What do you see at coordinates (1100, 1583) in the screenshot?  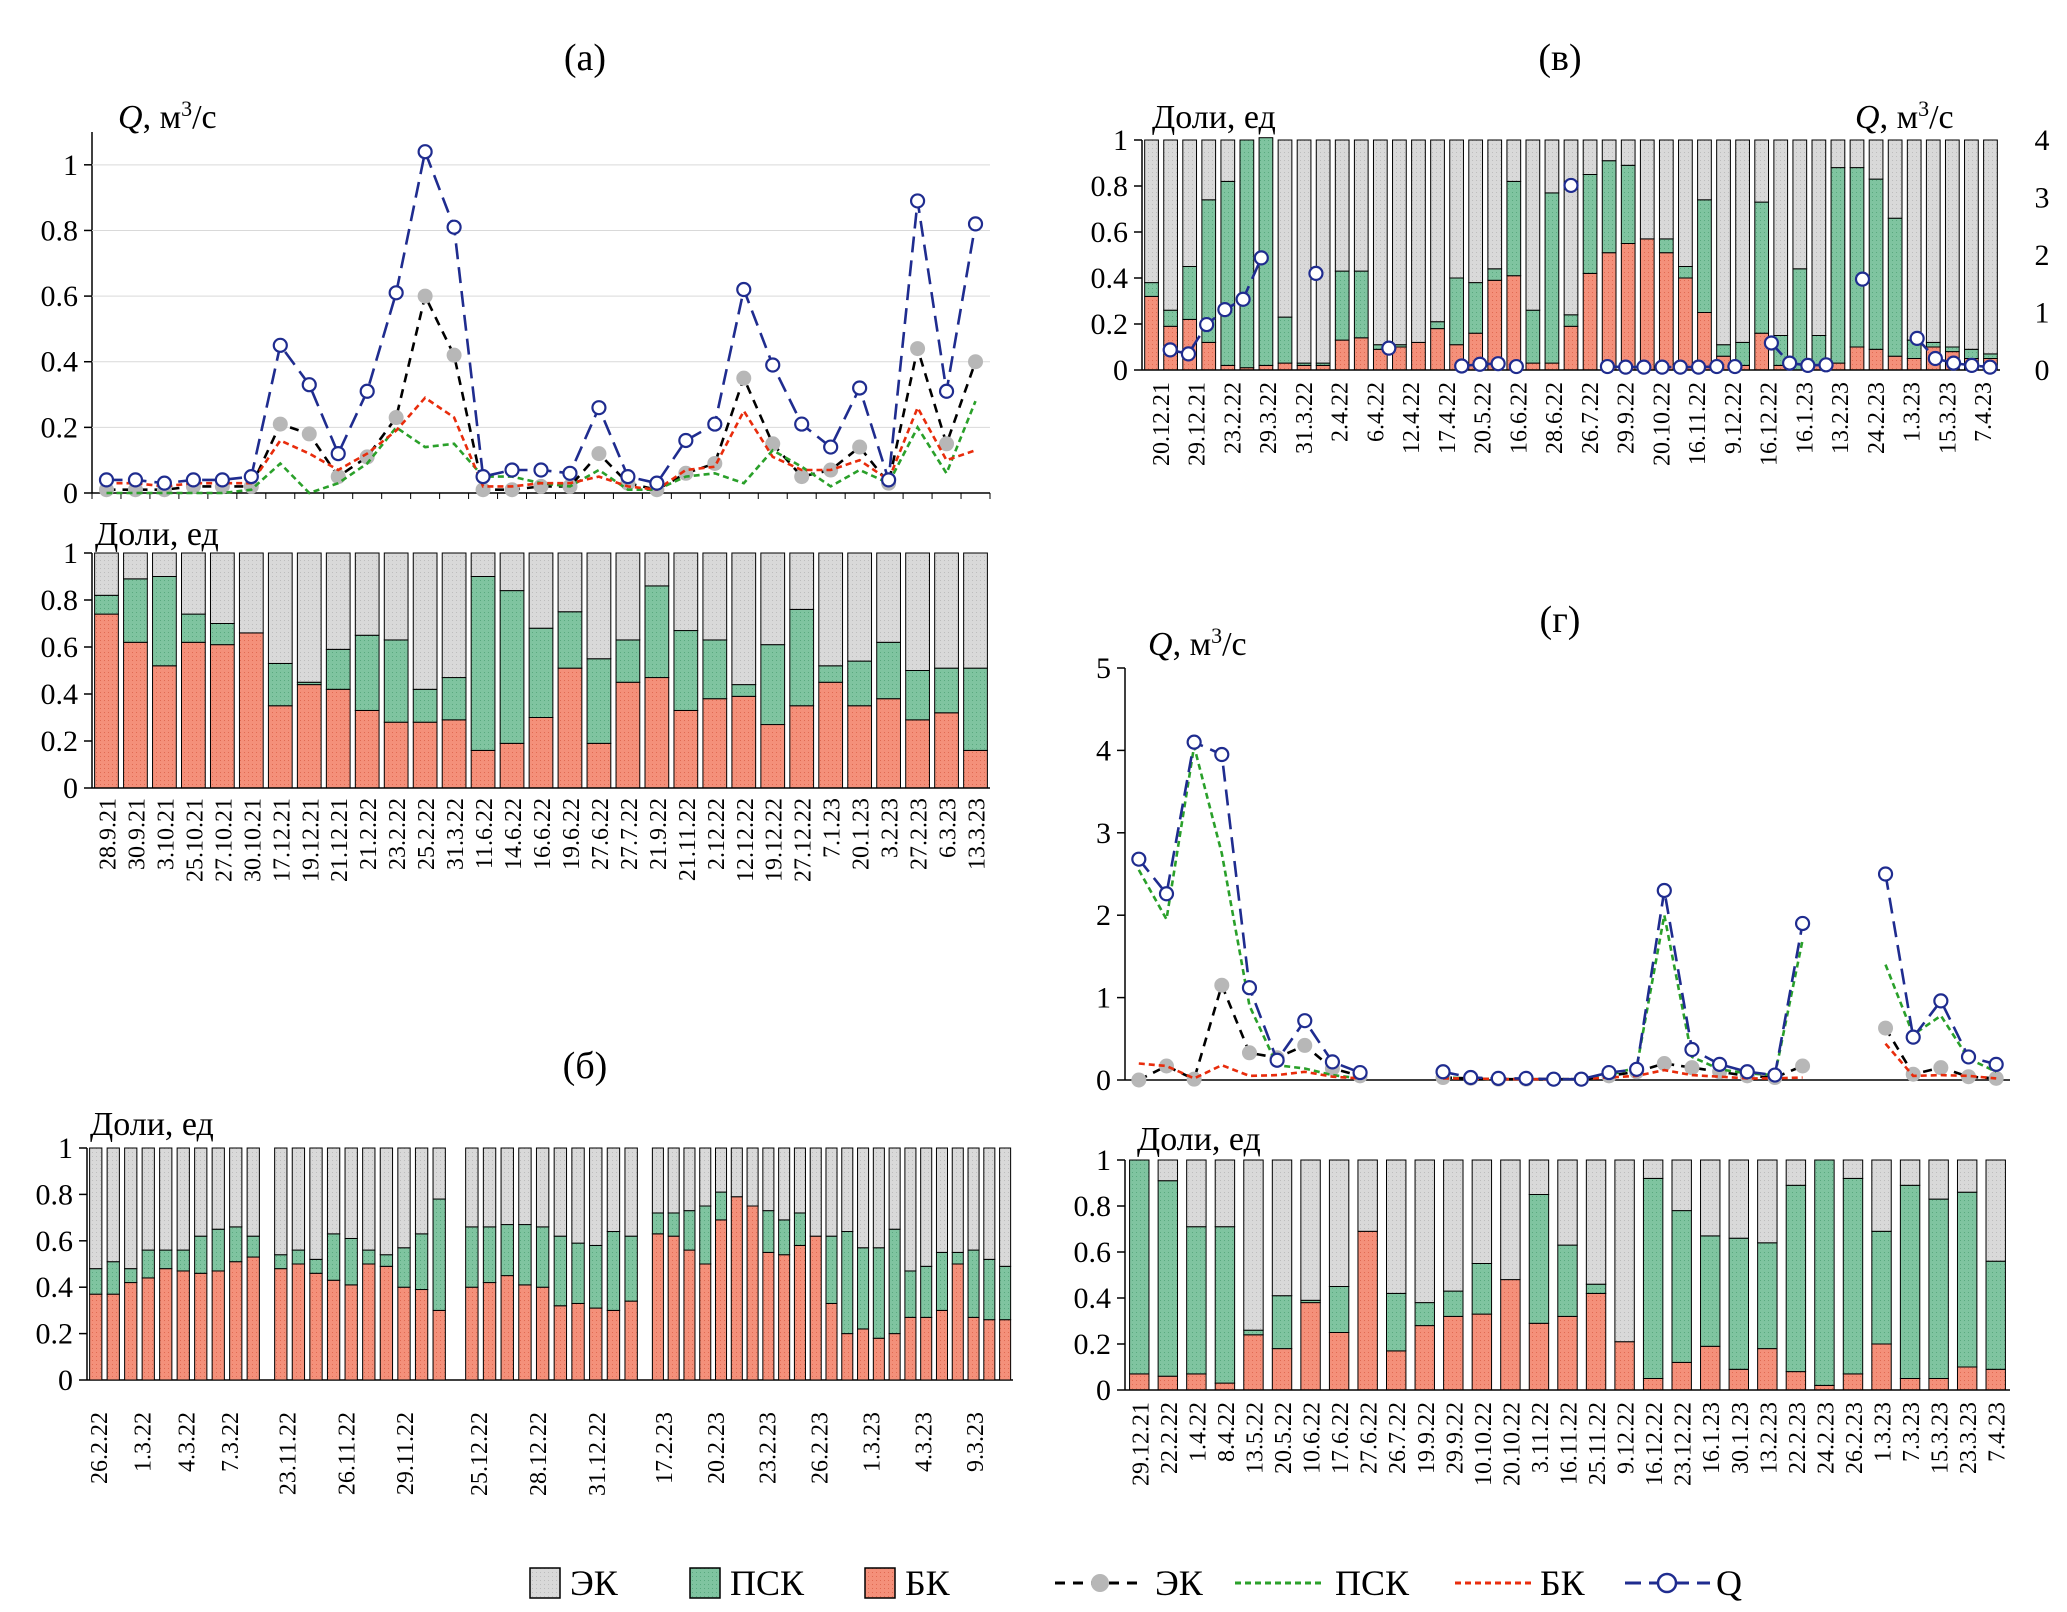 I see `legend-marker-ek` at bounding box center [1100, 1583].